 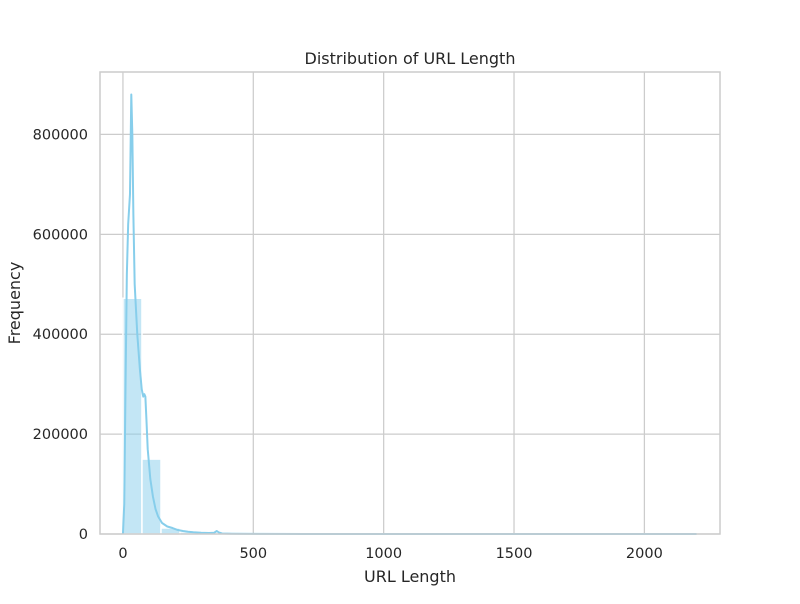 I want to click on y-tick-label: 0, so click(x=83, y=535).